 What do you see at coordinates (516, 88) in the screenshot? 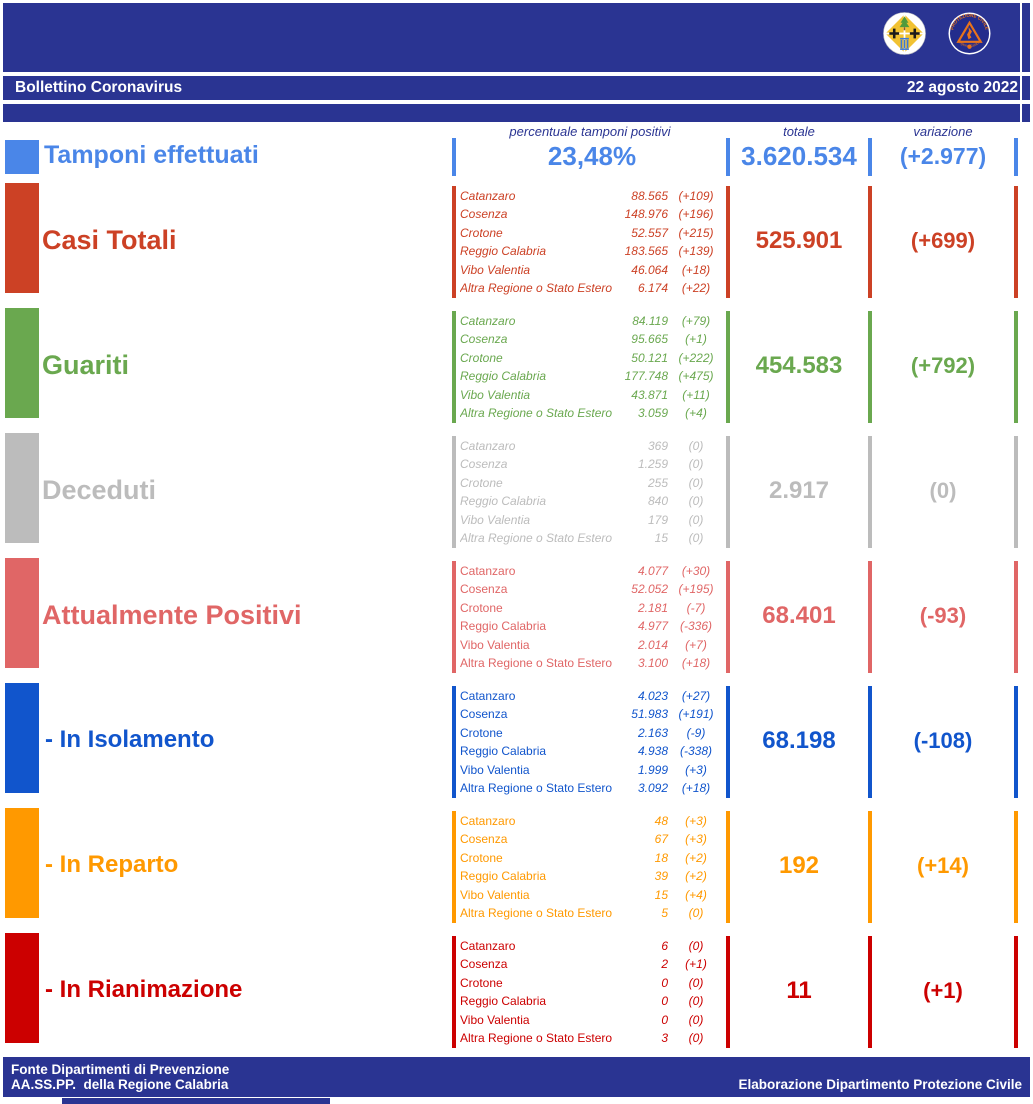
I see `title-bar: Bollettino Coronavirus 22 agosto 2022` at bounding box center [516, 88].